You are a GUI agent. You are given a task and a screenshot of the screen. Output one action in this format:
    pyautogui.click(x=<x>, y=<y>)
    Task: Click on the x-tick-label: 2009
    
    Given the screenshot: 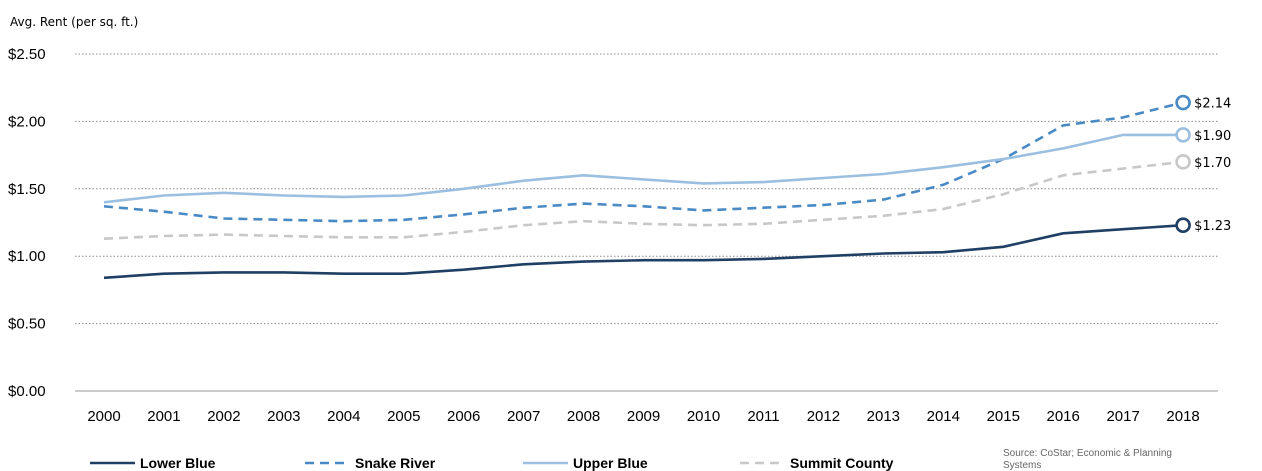 What is the action you would take?
    pyautogui.click(x=643, y=416)
    